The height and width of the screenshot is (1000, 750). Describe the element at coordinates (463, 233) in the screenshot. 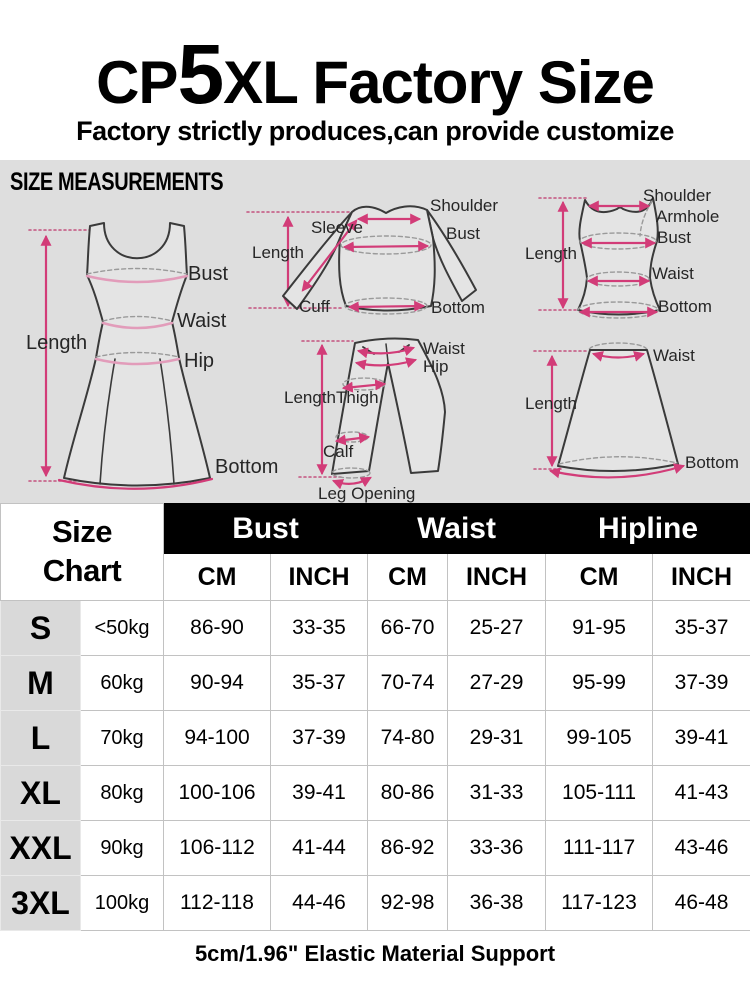

I see `top-bust-label: Bust` at that location.